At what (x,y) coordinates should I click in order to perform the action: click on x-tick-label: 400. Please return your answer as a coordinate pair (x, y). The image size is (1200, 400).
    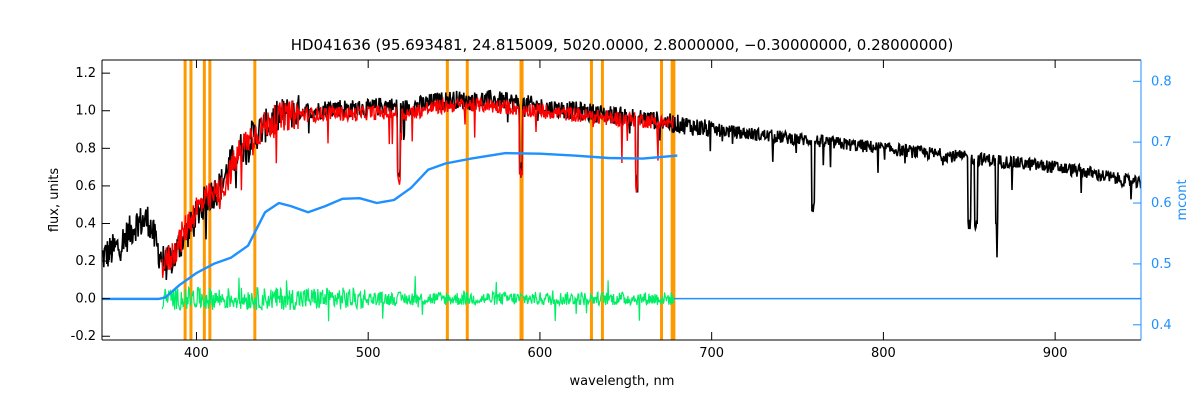
    Looking at the image, I should click on (196, 353).